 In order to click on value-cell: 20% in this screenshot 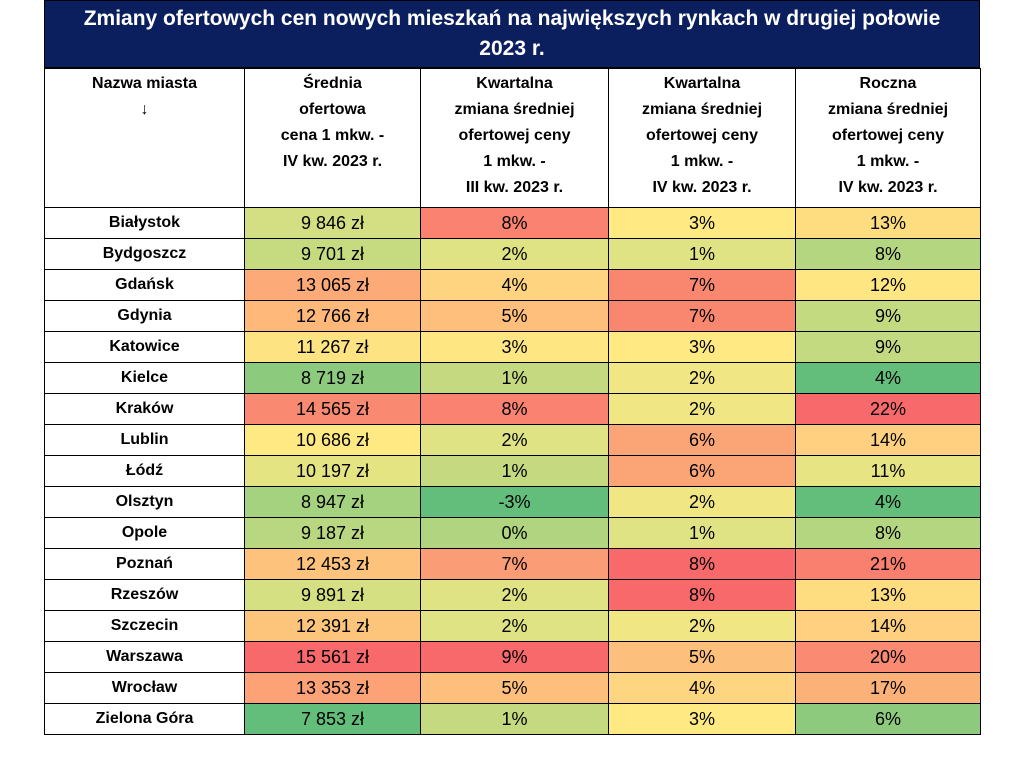, I will do `click(888, 657)`.